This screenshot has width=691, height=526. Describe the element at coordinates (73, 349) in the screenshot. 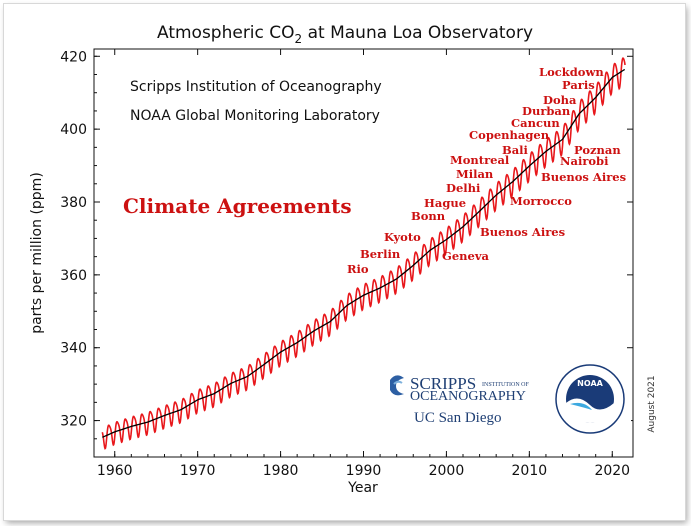

I see `y-tick-label: 340` at that location.